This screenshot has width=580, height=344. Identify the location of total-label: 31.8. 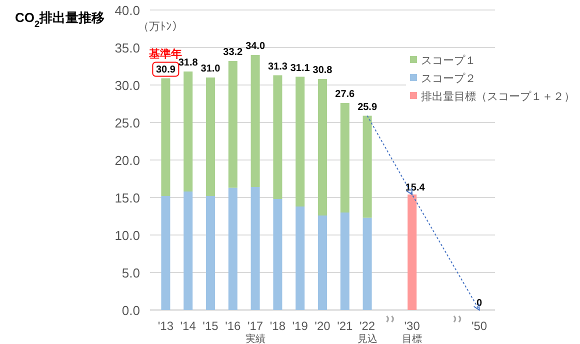
(188, 63).